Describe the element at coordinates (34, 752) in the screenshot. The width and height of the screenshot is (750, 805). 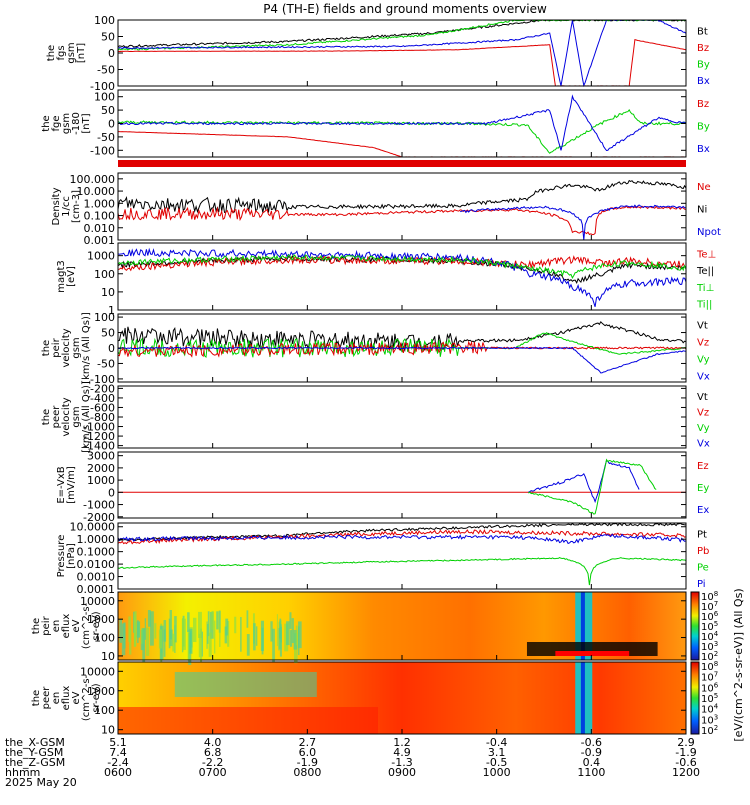
I see `x-row-label: the_Y-GSM` at that location.